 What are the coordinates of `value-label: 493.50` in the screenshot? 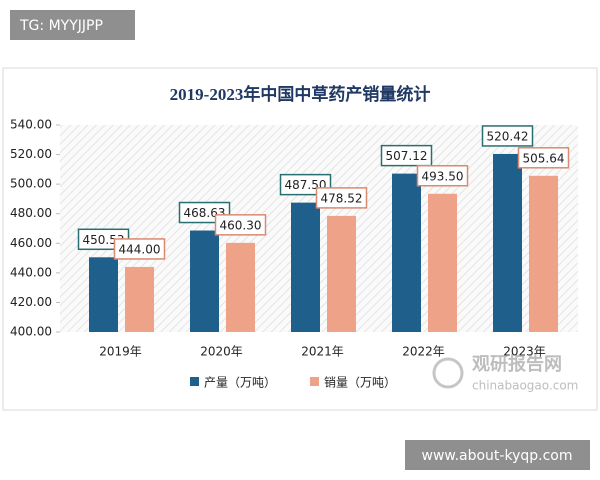 It's located at (443, 176).